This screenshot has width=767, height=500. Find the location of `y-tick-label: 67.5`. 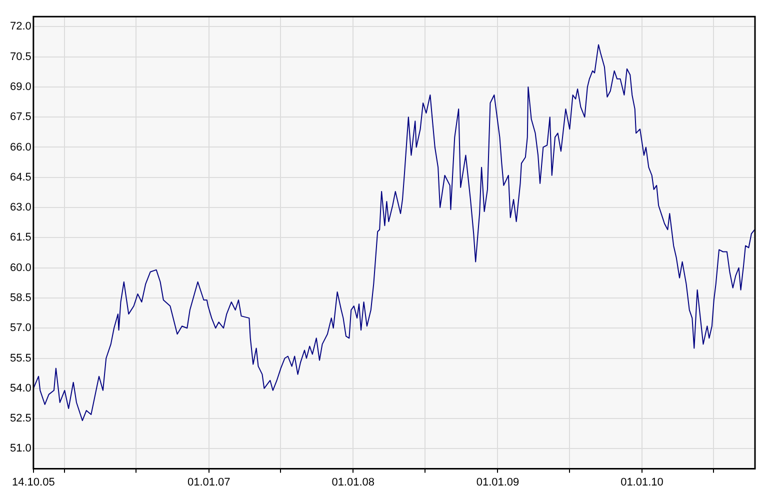

y-tick-label: 67.5 is located at coordinates (21, 117).